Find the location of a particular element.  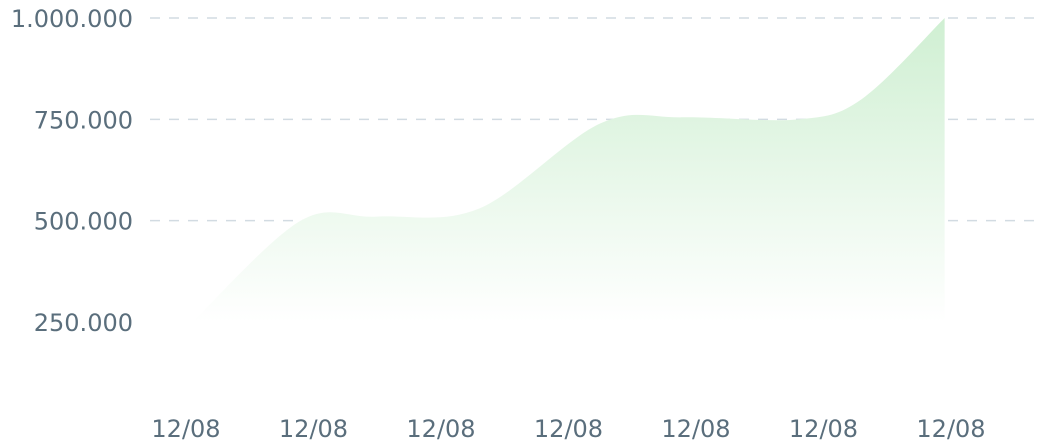

y-axis-ticks: 250.000 500.000 750.000 1.000.000 is located at coordinates (72, 171).